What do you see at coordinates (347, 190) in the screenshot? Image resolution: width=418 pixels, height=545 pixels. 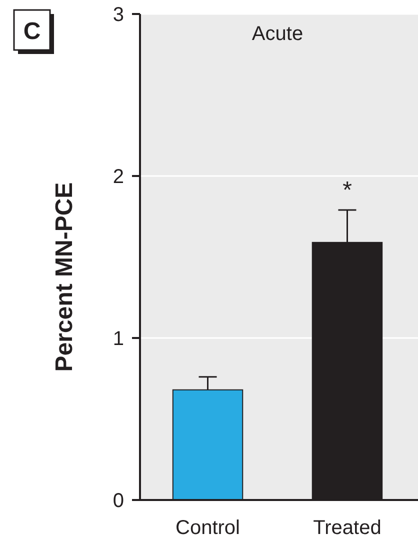 I see `annotation: *` at bounding box center [347, 190].